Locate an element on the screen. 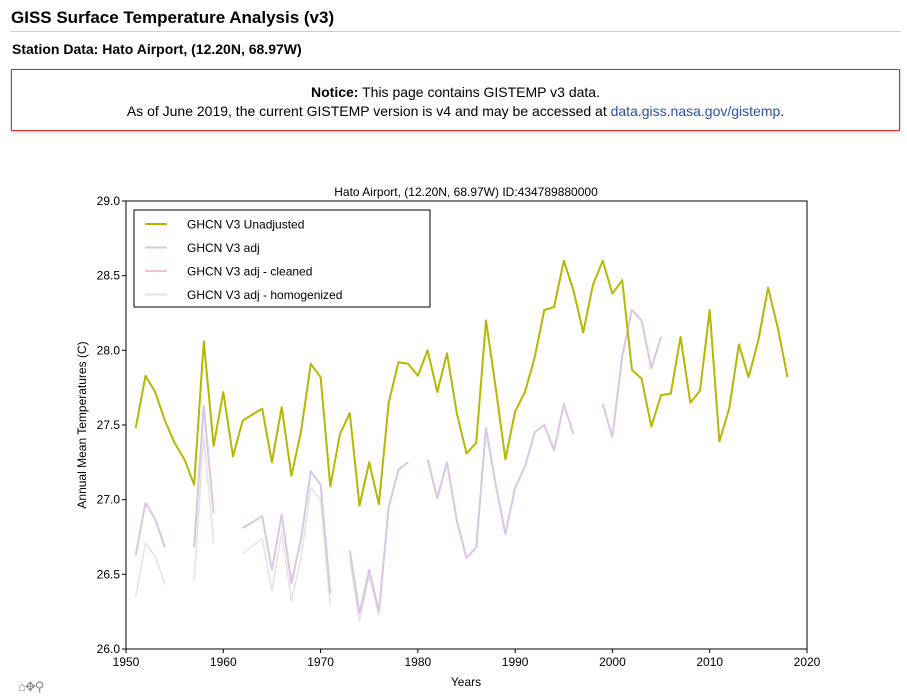 Image resolution: width=907 pixels, height=698 pixels. zoom-icon: ⚲ is located at coordinates (39, 686).